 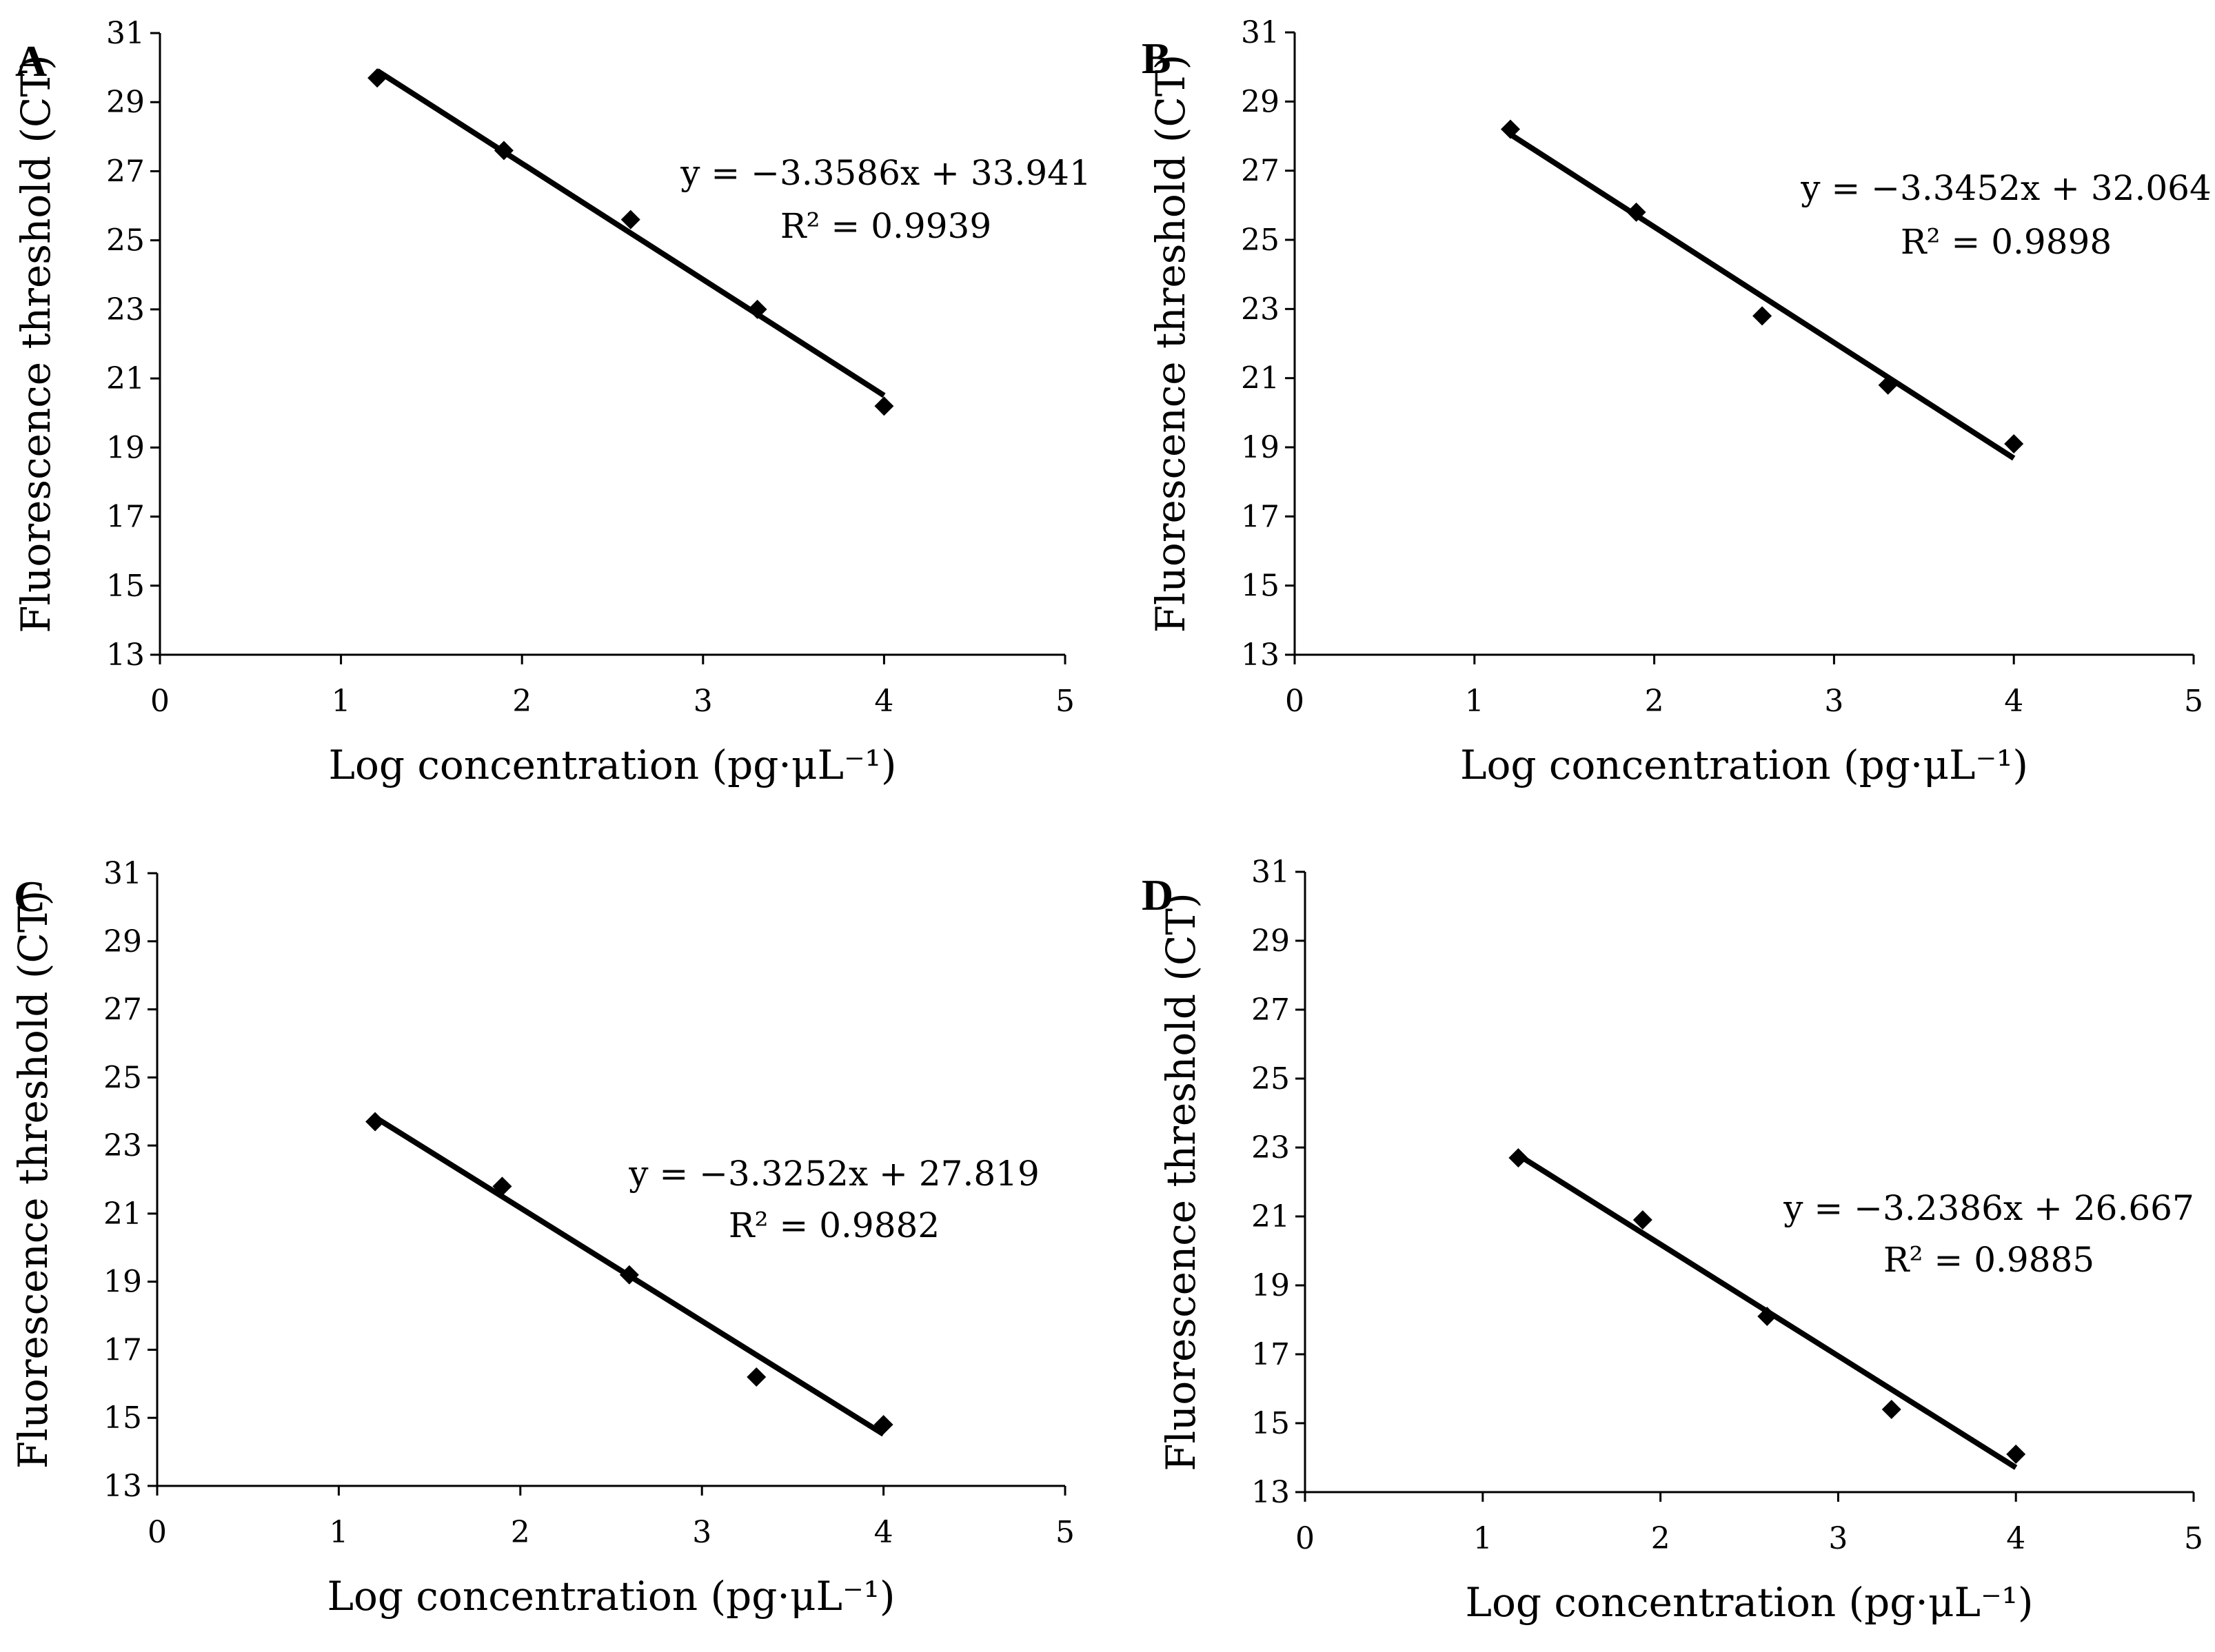 I want to click on panel-label: C, so click(x=29, y=897).